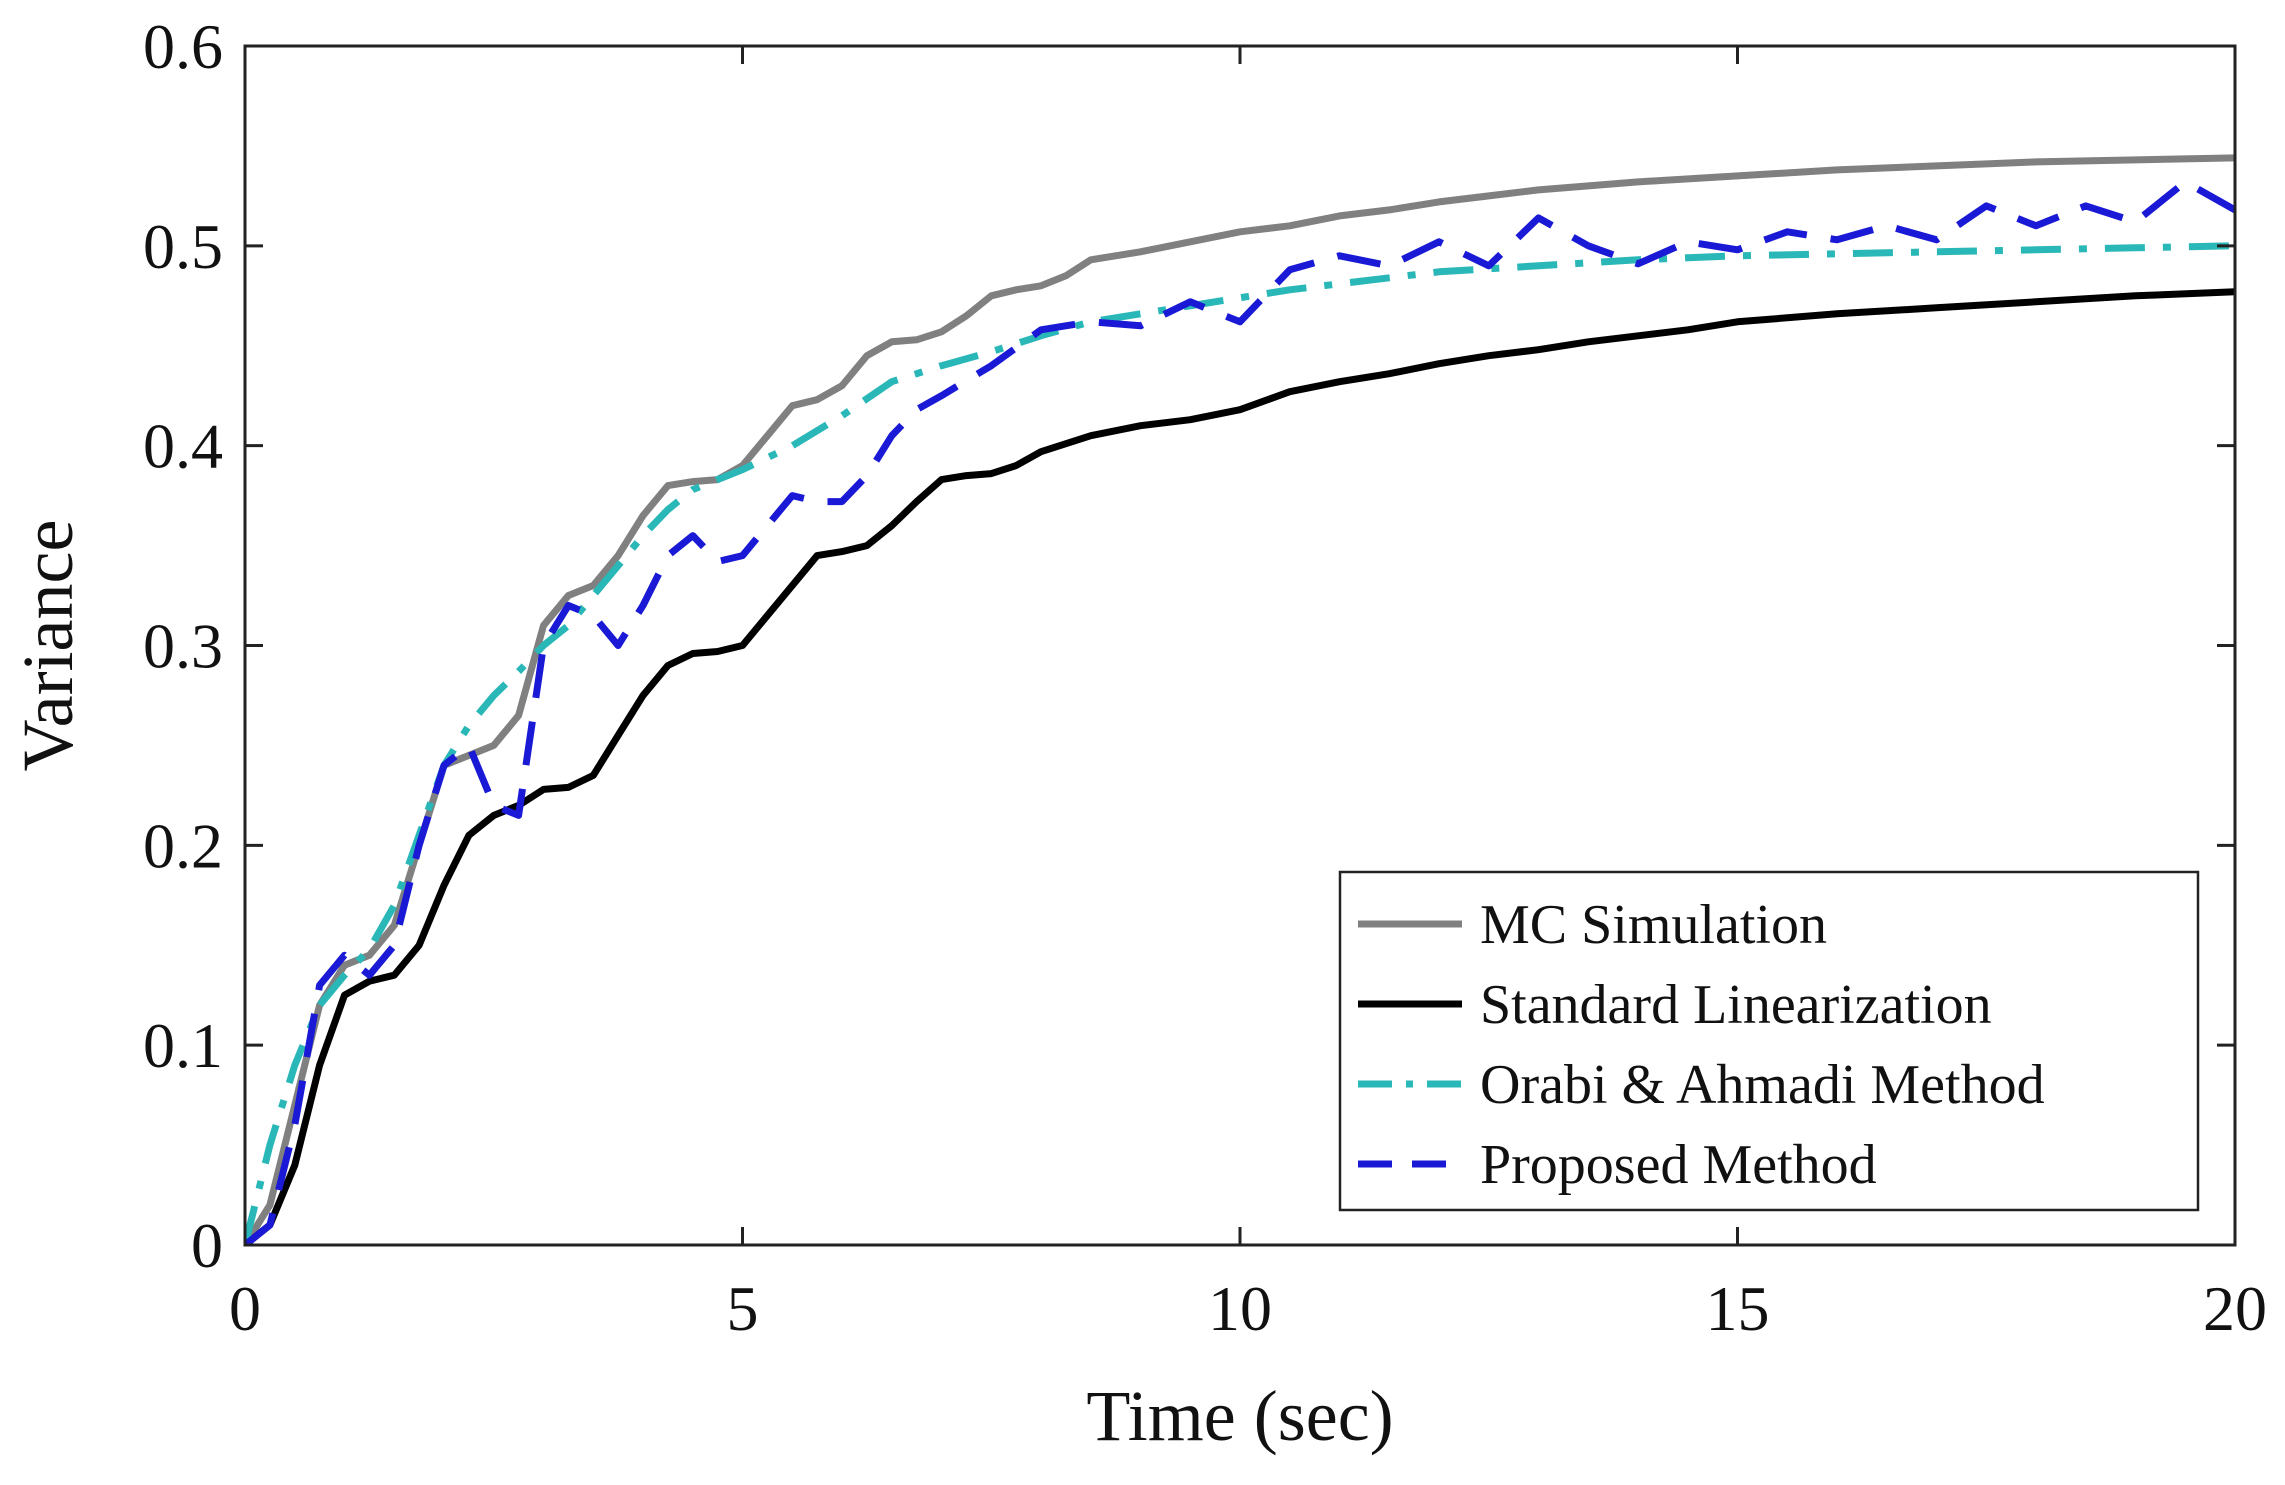  What do you see at coordinates (183, 246) in the screenshot?
I see `y-tick-label: 0.5` at bounding box center [183, 246].